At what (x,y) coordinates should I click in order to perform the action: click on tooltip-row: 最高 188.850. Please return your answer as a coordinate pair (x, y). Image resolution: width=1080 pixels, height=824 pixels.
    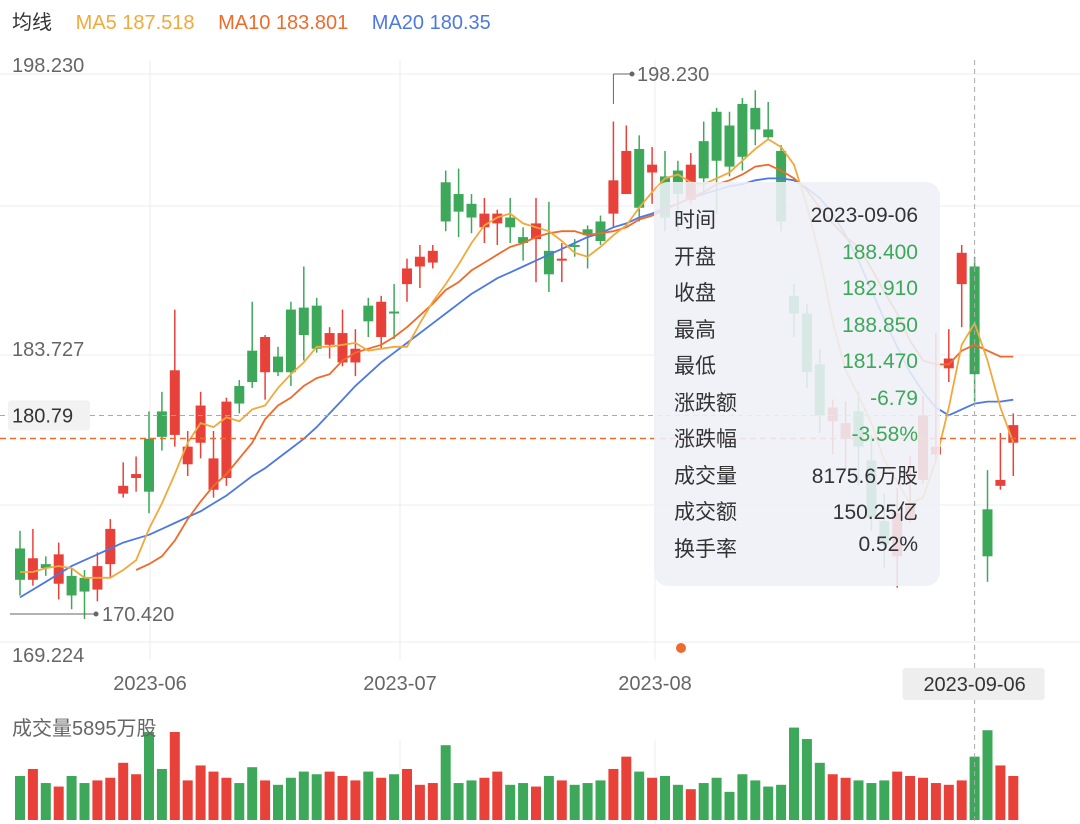
    Looking at the image, I should click on (796, 332).